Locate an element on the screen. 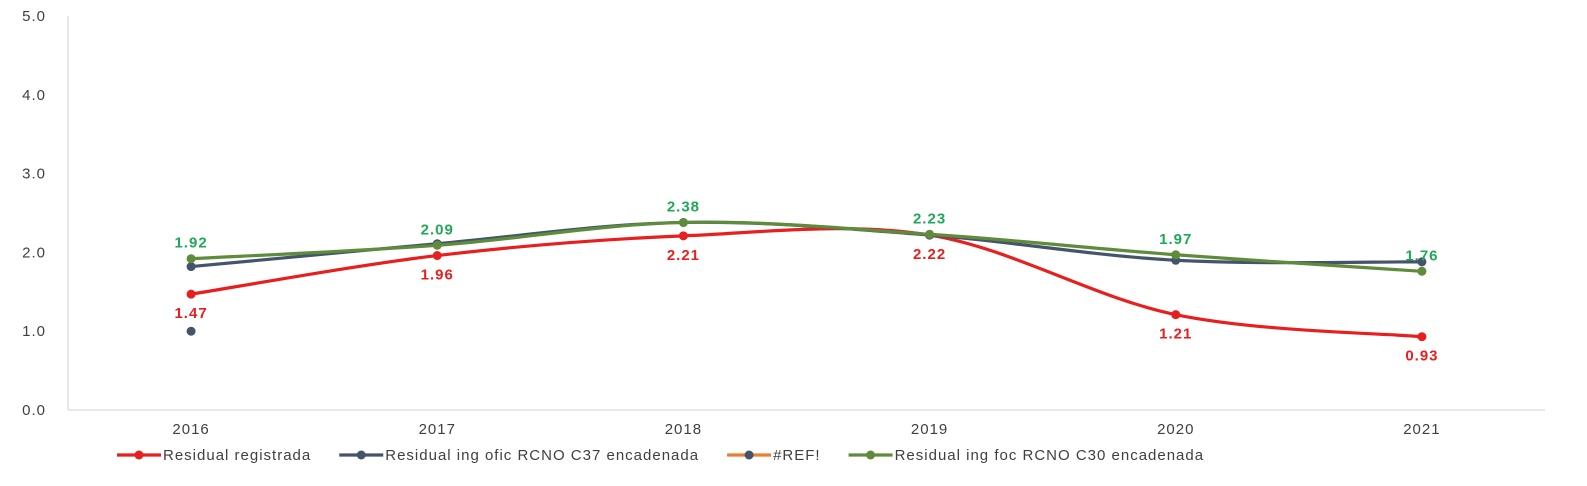 This screenshot has width=1587, height=486. x-tick-label: 2020 is located at coordinates (1175, 429).